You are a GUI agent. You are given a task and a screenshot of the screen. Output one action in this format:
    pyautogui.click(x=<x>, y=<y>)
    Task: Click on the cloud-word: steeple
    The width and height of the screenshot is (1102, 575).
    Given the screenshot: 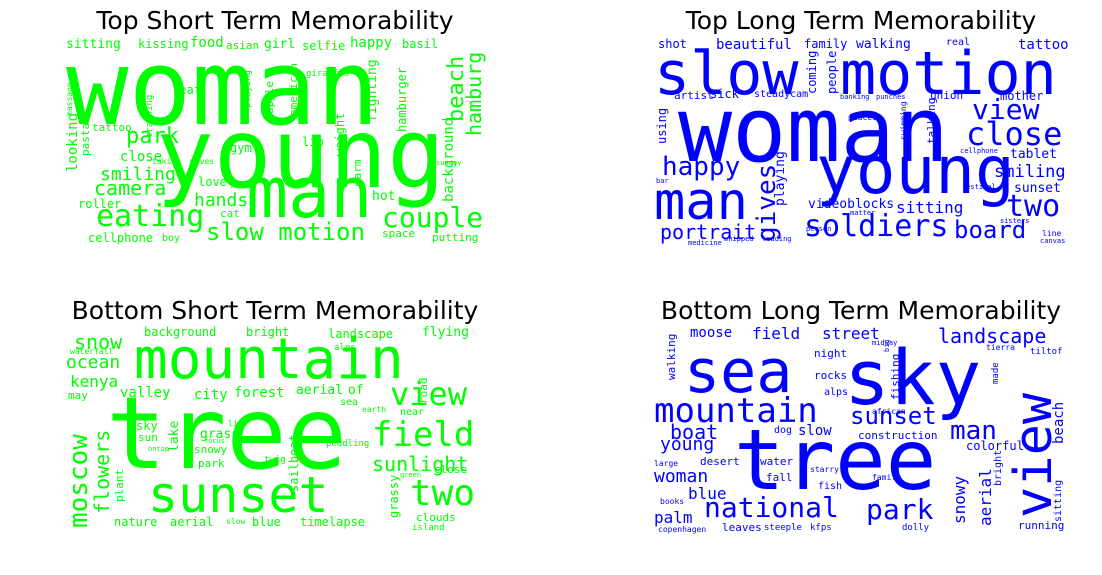 What is the action you would take?
    pyautogui.click(x=783, y=528)
    